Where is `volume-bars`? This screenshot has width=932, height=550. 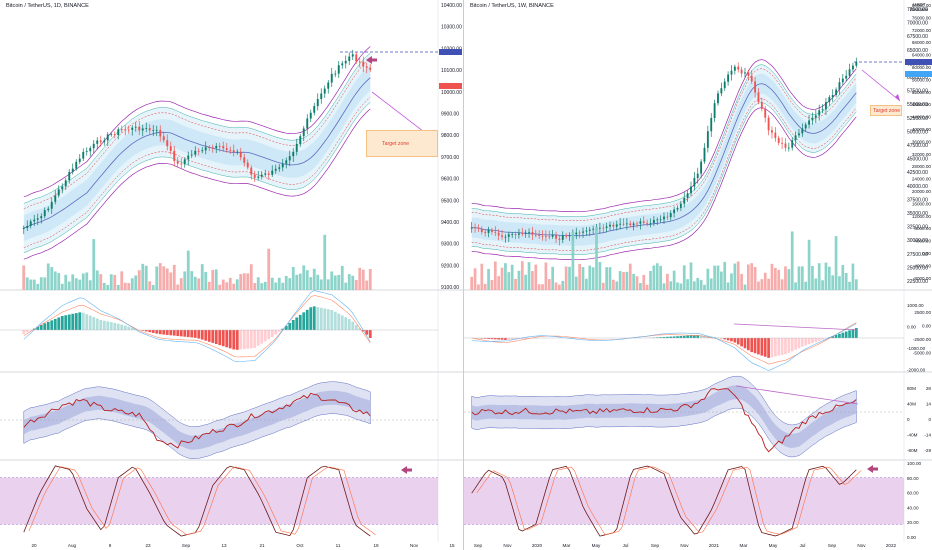 volume-bars is located at coordinates (197, 262).